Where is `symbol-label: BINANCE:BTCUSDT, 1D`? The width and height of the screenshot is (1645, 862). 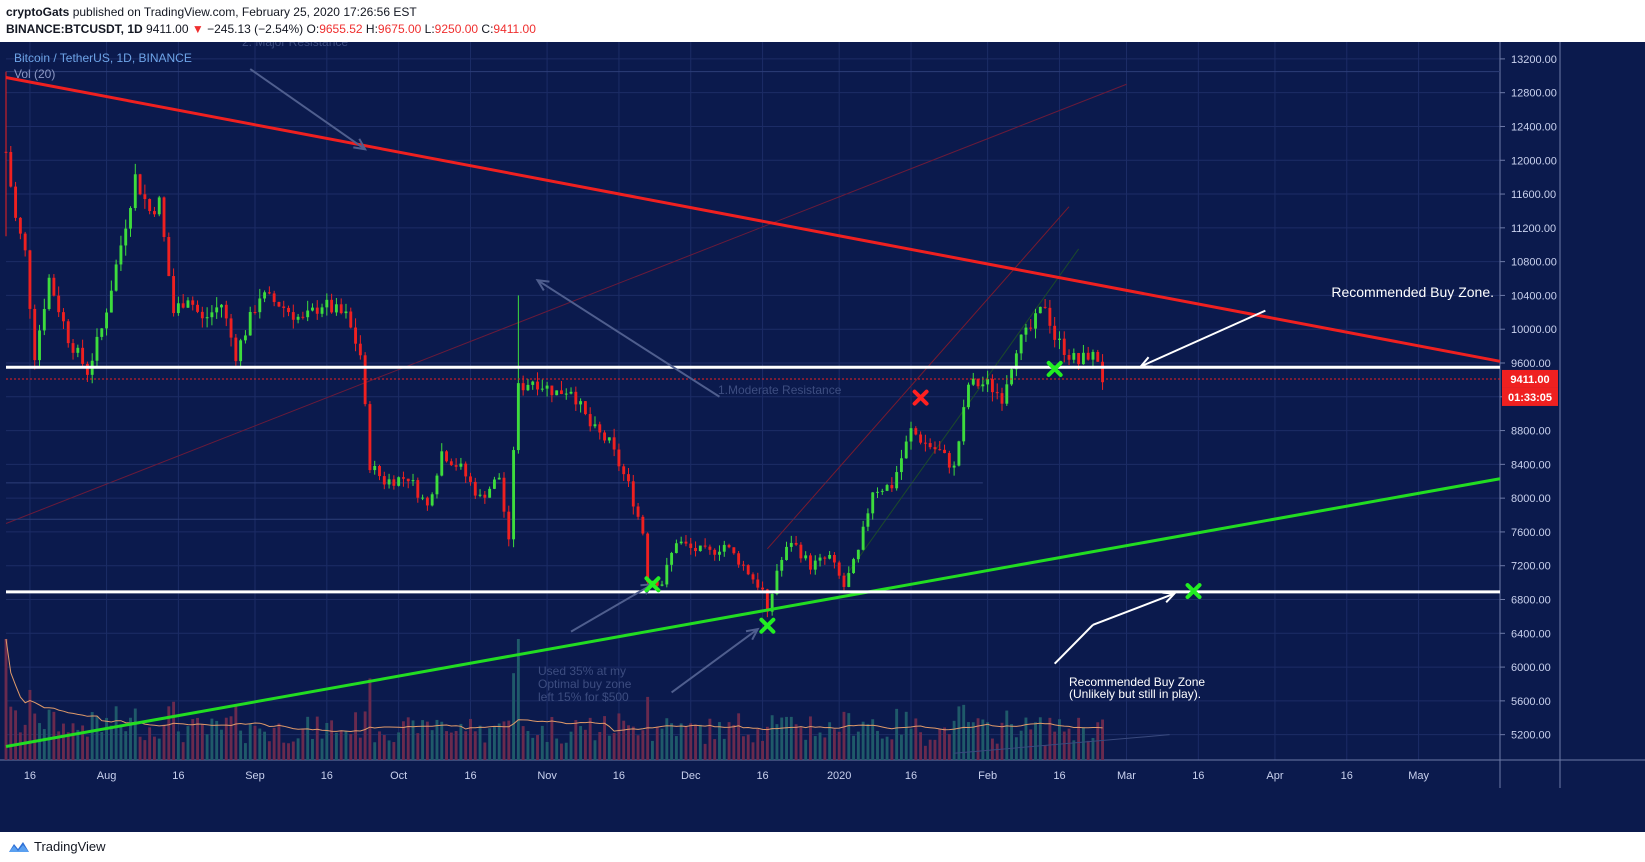
symbol-label: BINANCE:BTCUSDT, 1D is located at coordinates (74, 29).